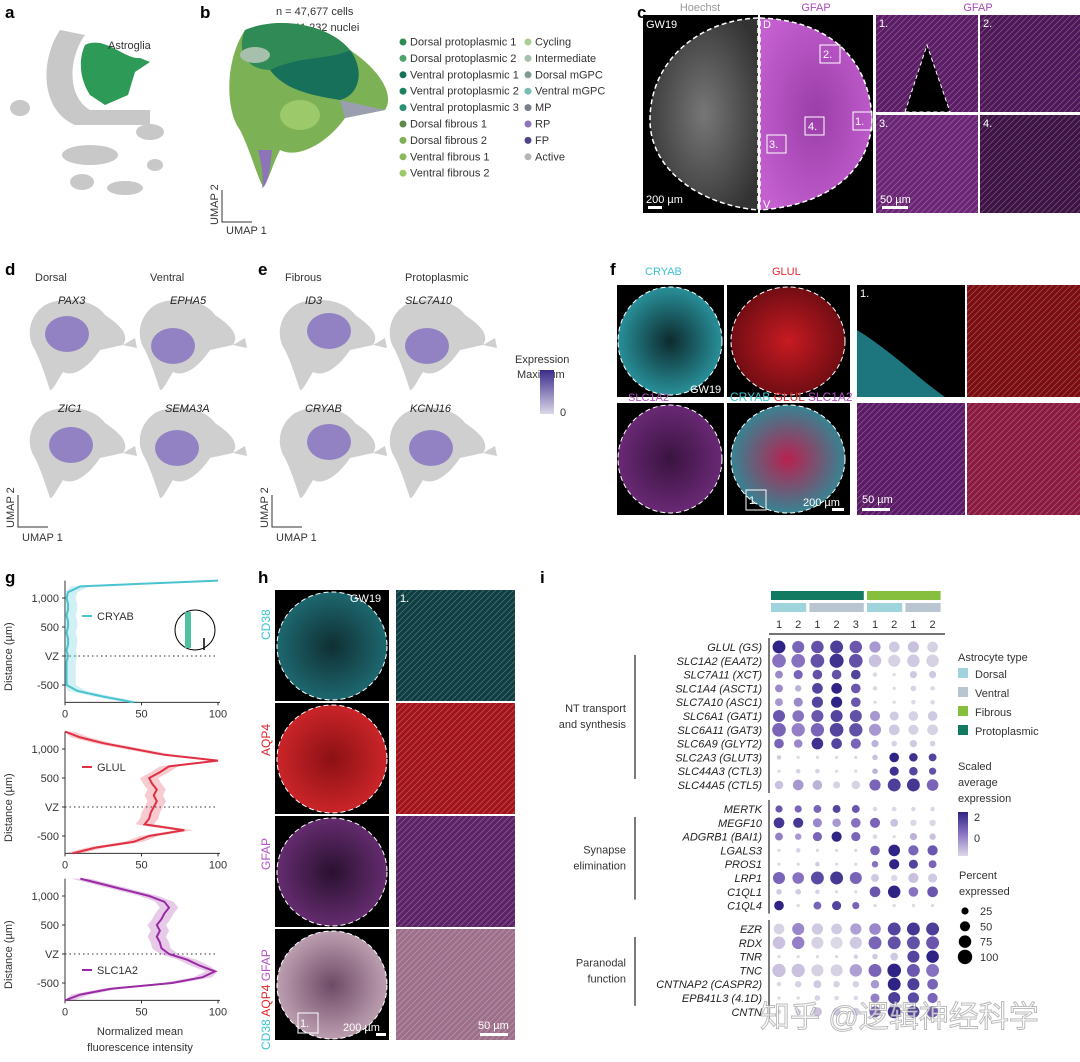 This screenshot has width=1080, height=1062. What do you see at coordinates (965, 911) in the screenshot?
I see `legend-size-dot` at bounding box center [965, 911].